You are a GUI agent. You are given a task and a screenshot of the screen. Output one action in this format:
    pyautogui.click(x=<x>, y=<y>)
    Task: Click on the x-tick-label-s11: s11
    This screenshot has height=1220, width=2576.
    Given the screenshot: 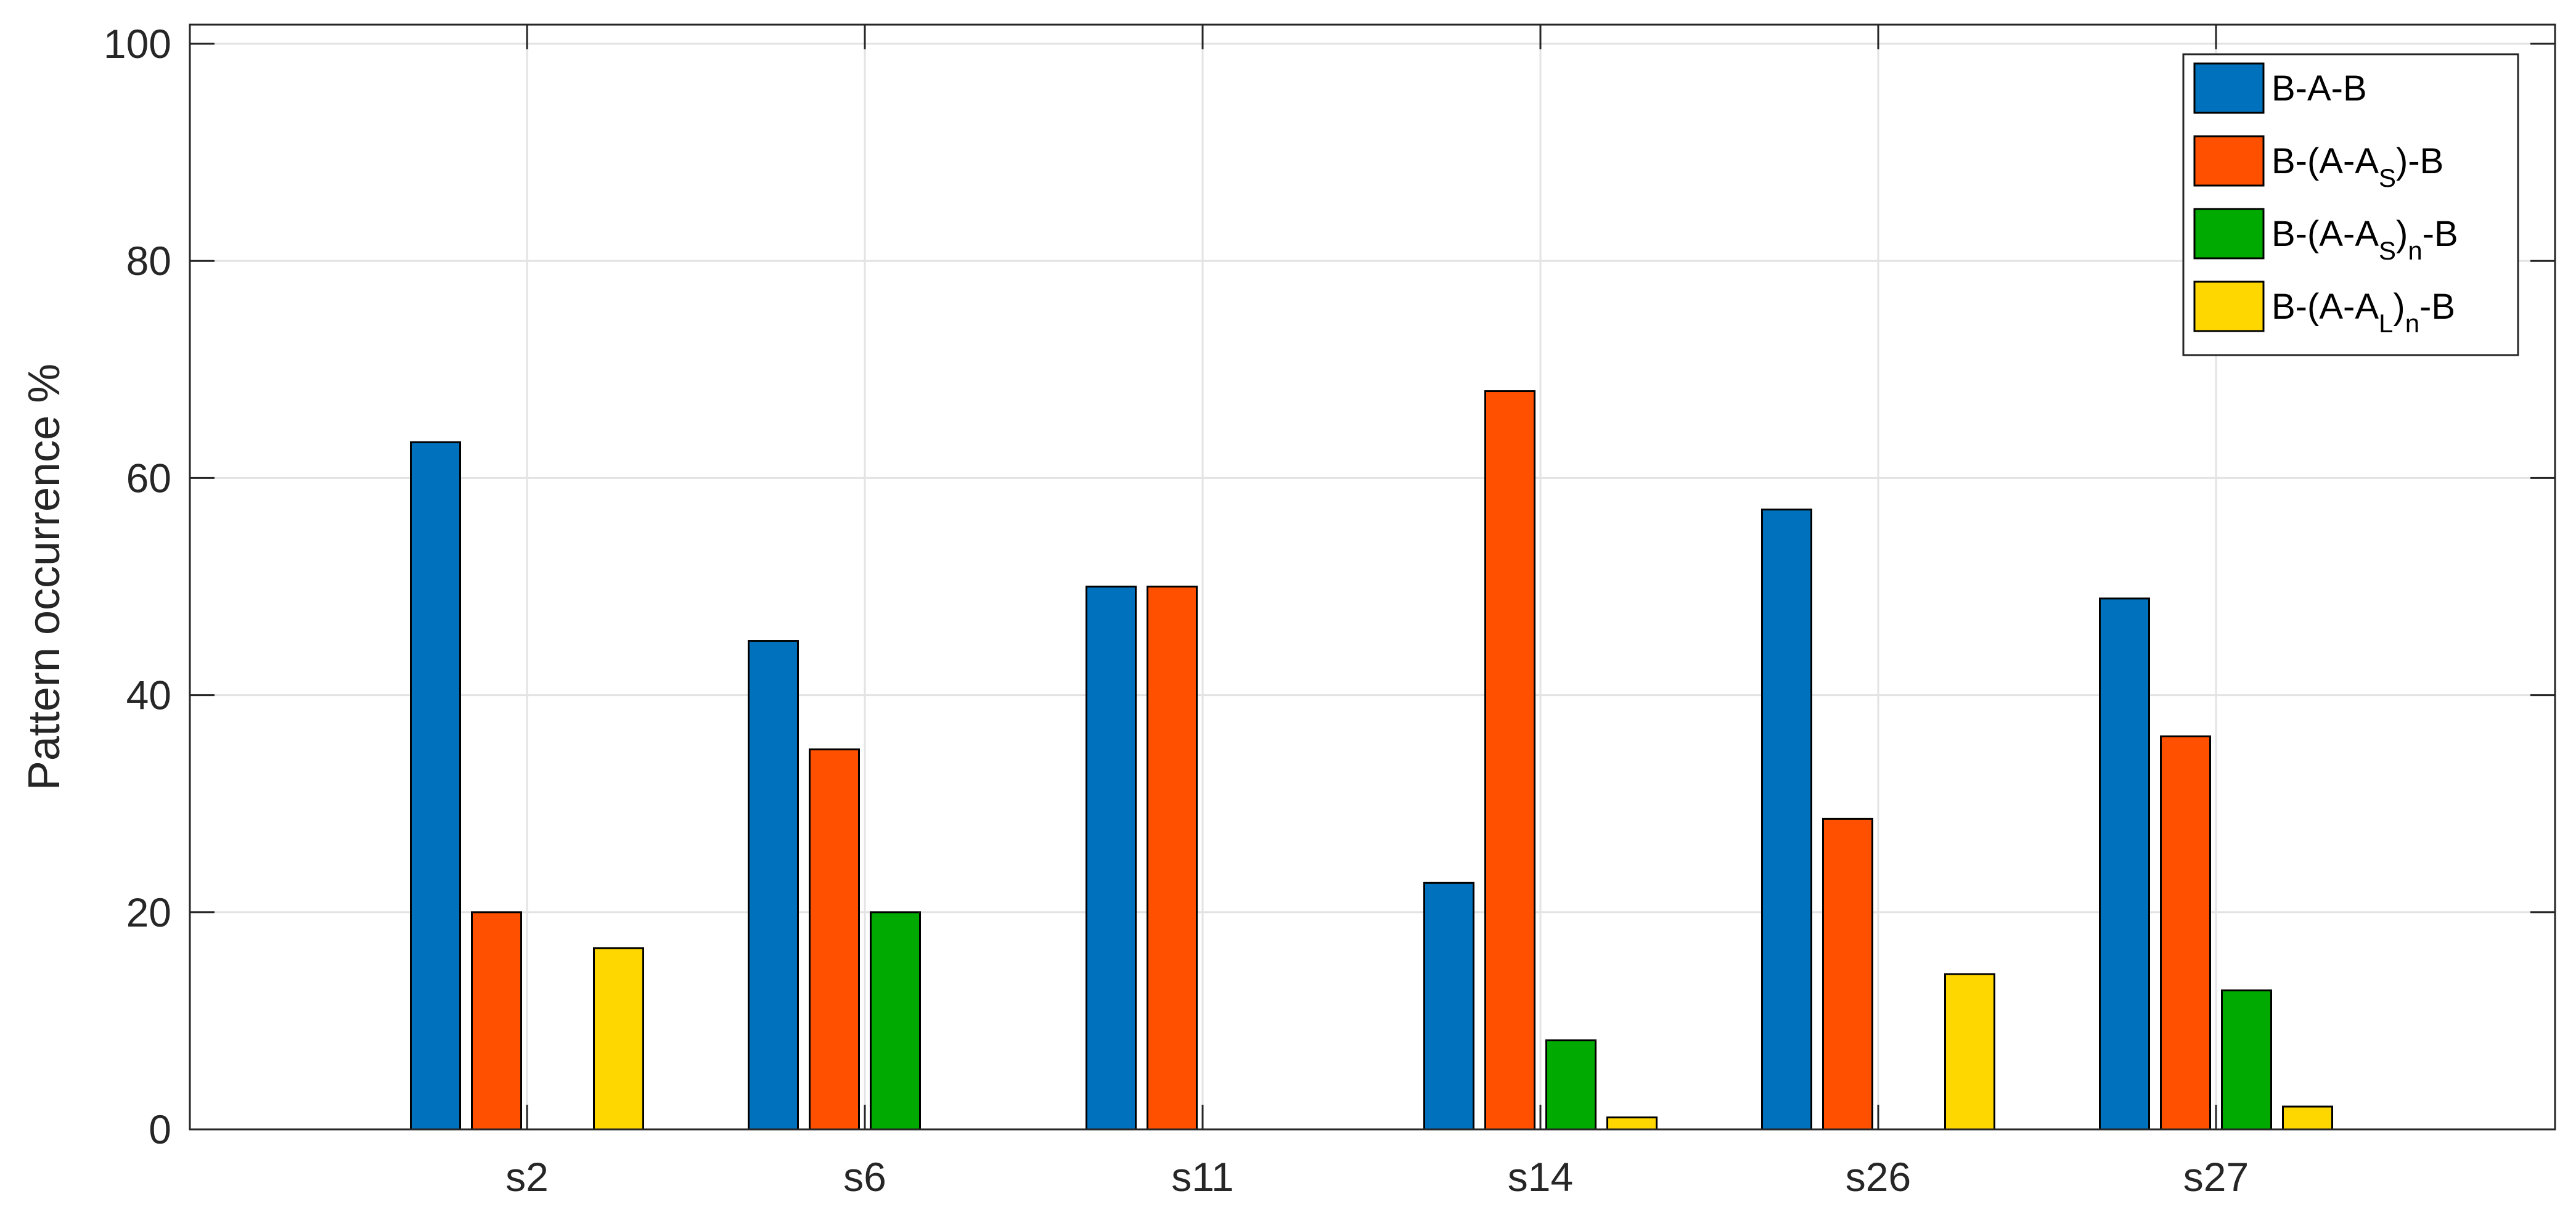 What is the action you would take?
    pyautogui.click(x=1202, y=1177)
    